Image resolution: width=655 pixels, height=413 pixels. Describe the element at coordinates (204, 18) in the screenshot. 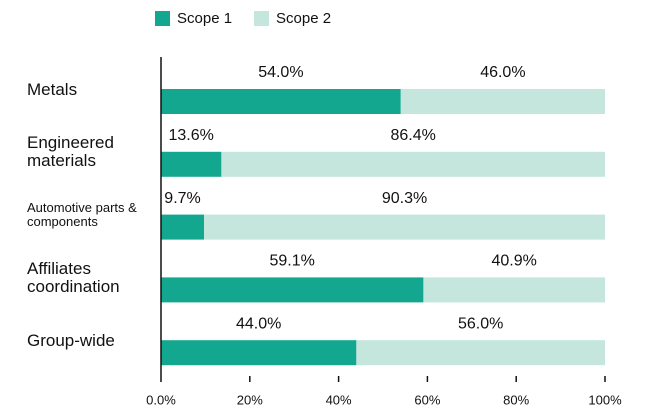

I see `legend-label: Scope 1` at that location.